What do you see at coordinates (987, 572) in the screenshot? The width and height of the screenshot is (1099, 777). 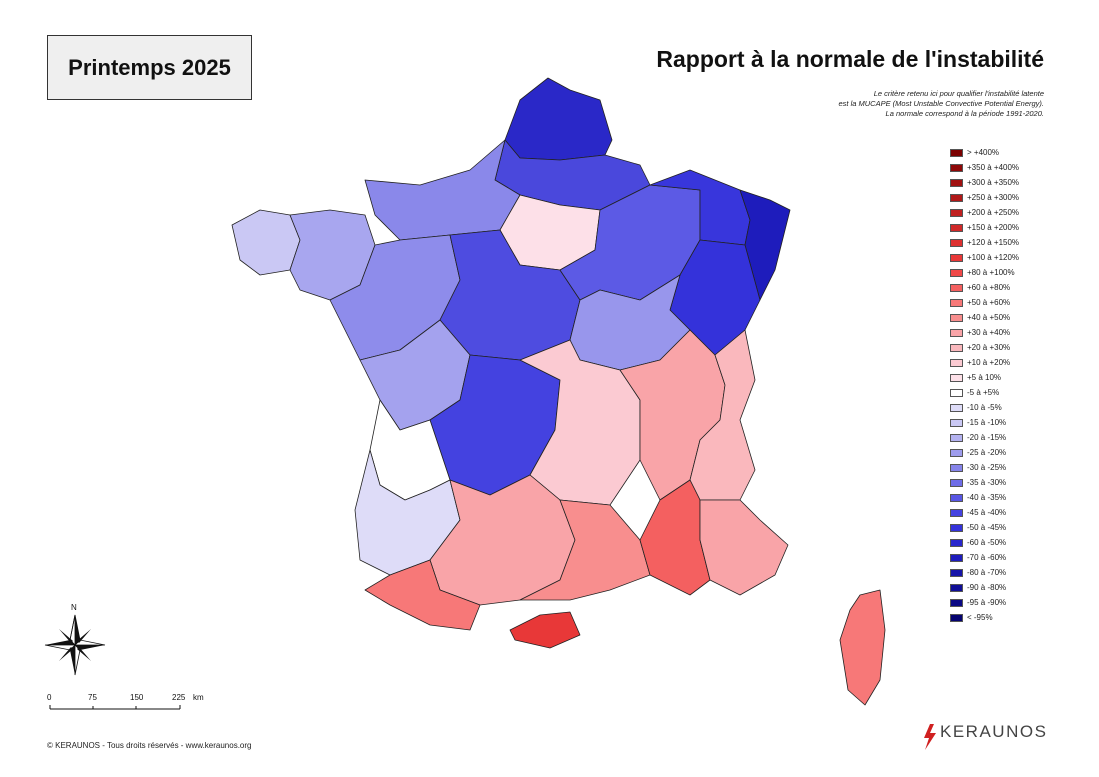 I see `legend-label: -80 à -70%` at bounding box center [987, 572].